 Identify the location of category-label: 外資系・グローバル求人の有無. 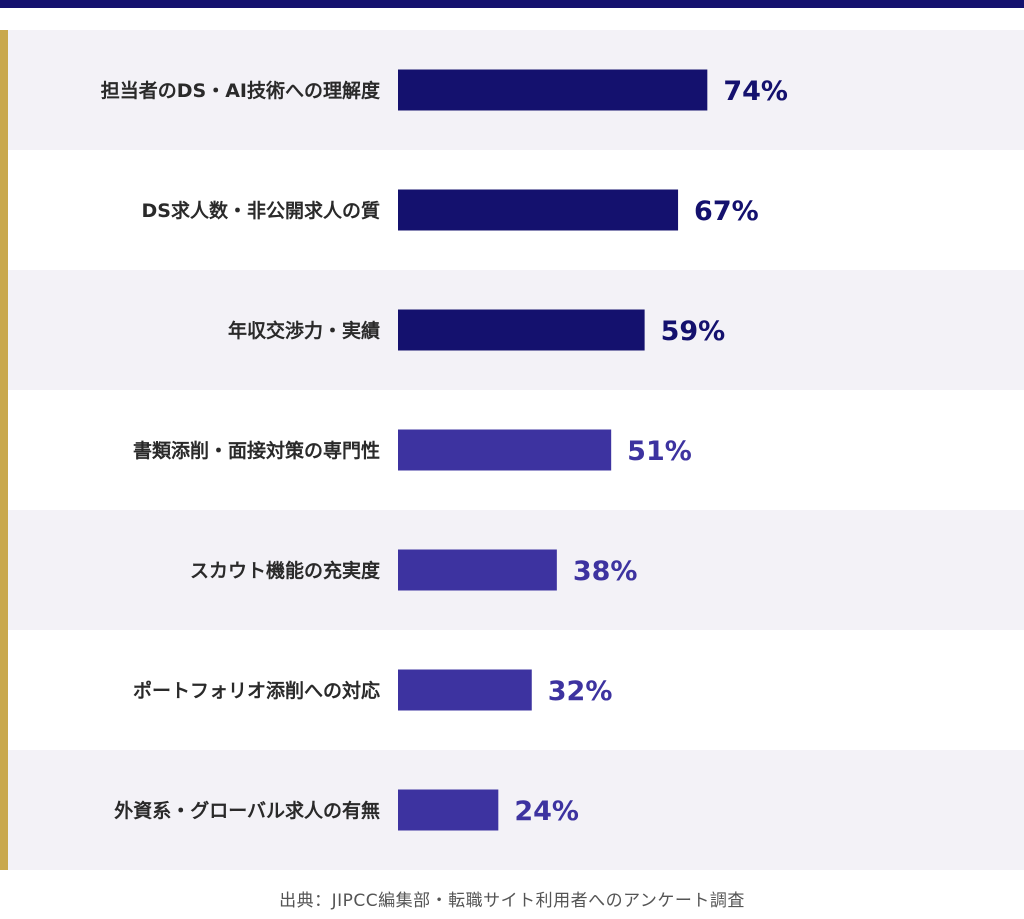
(247, 810).